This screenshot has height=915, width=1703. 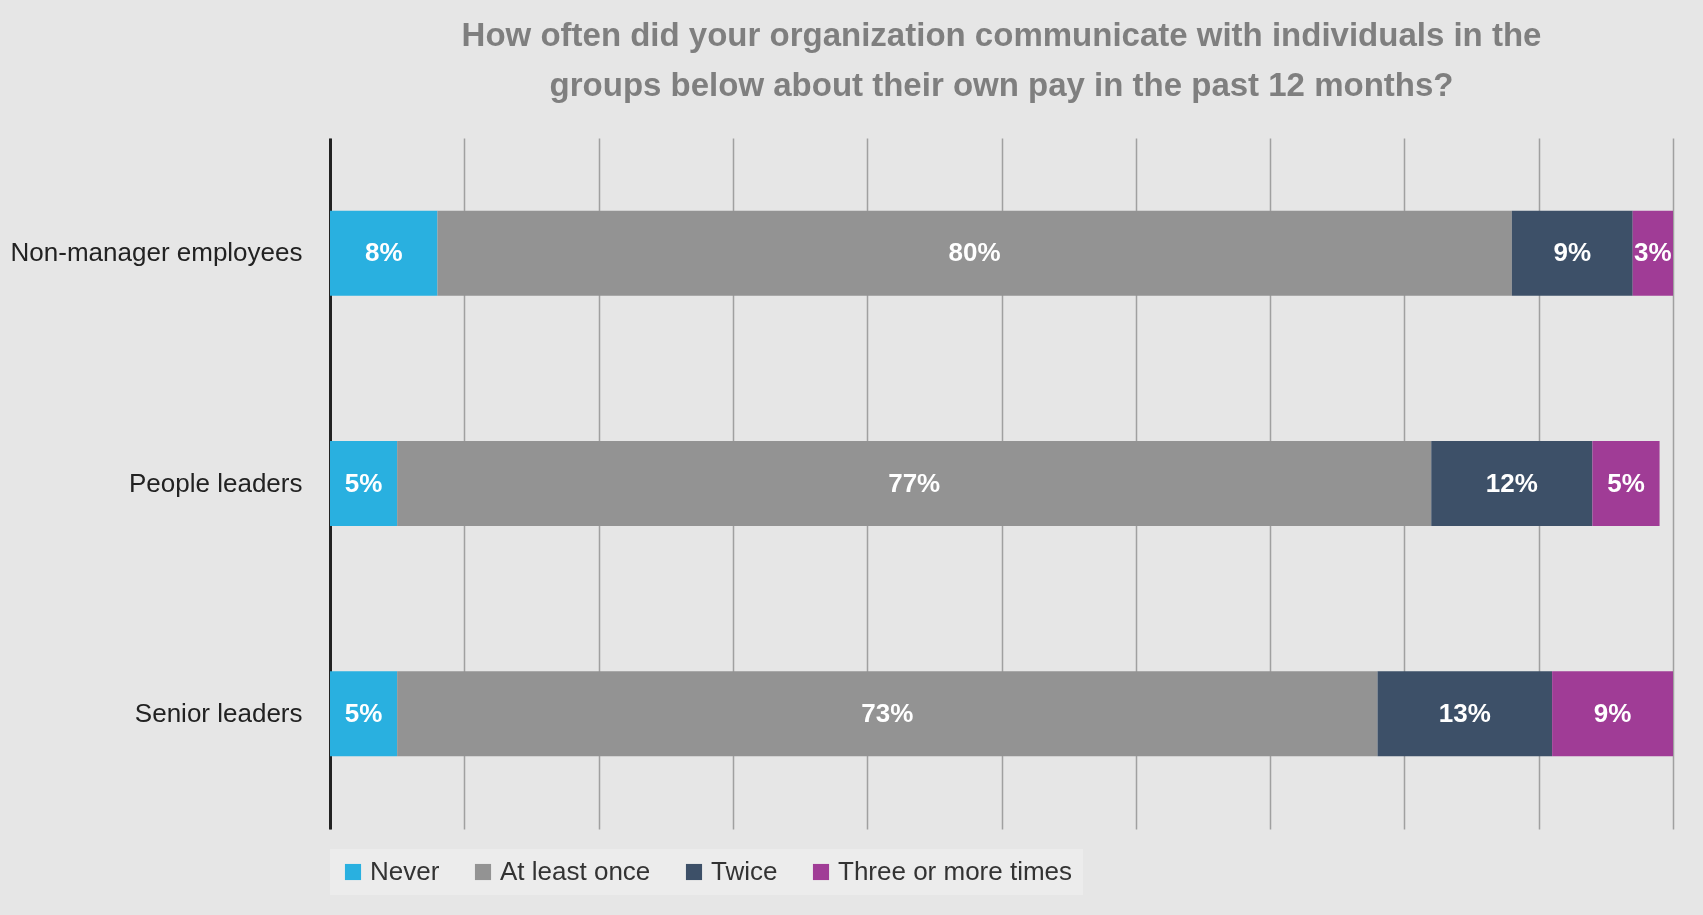 I want to click on data-label: 80%, so click(x=974, y=252).